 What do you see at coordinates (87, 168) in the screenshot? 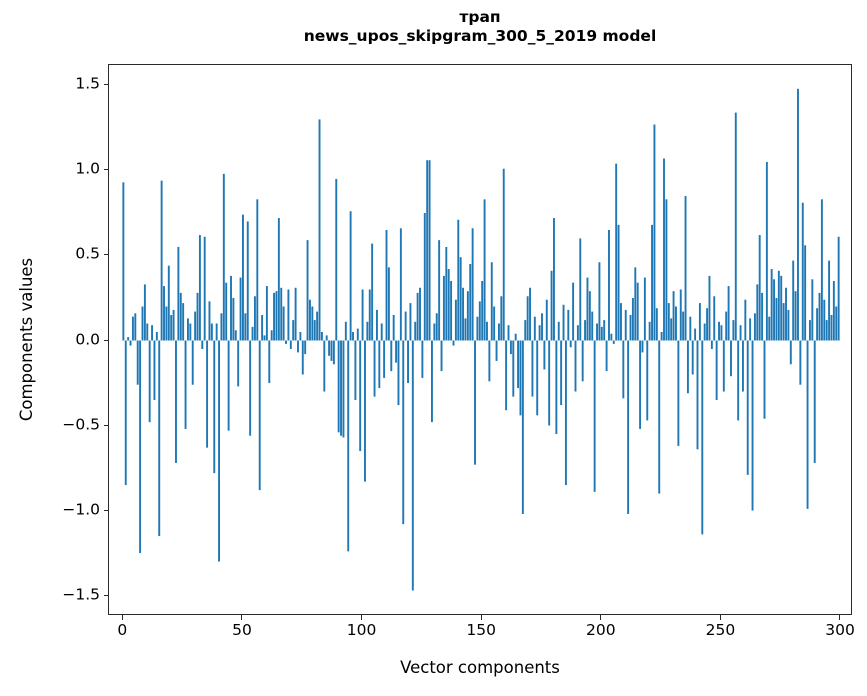
I see `y-tick-label: 1.0` at bounding box center [87, 168].